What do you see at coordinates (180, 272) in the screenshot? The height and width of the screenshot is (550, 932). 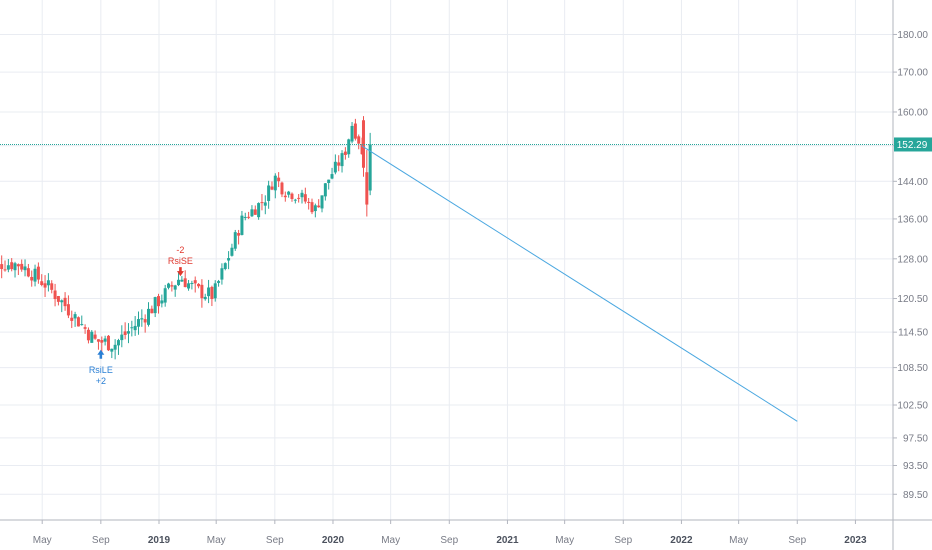 I see `signal-arrow-down-icon` at bounding box center [180, 272].